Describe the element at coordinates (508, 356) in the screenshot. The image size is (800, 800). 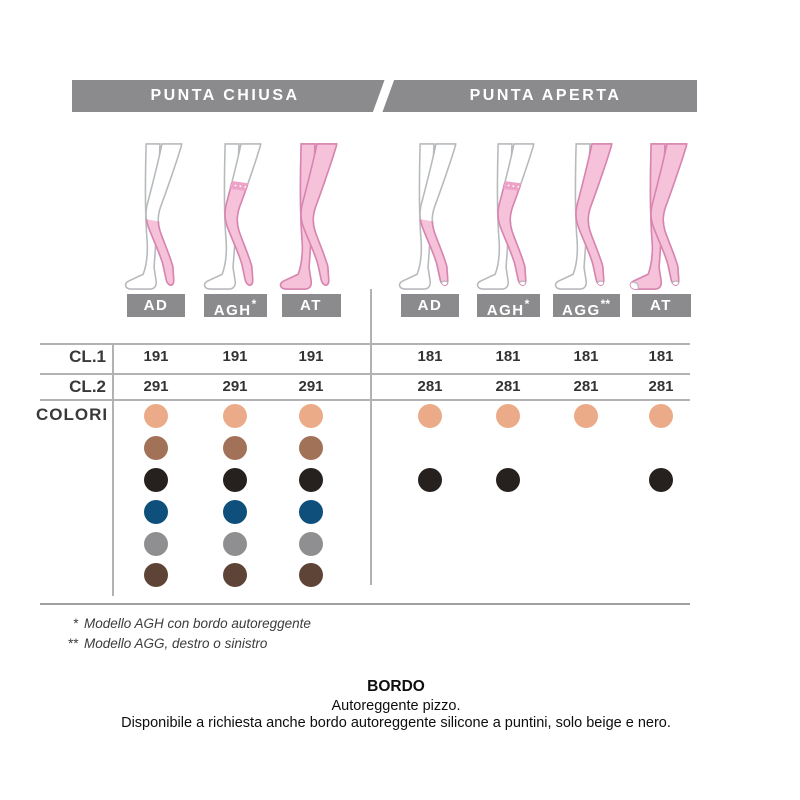
I see `cl1-value-agh-aperta: 181` at that location.